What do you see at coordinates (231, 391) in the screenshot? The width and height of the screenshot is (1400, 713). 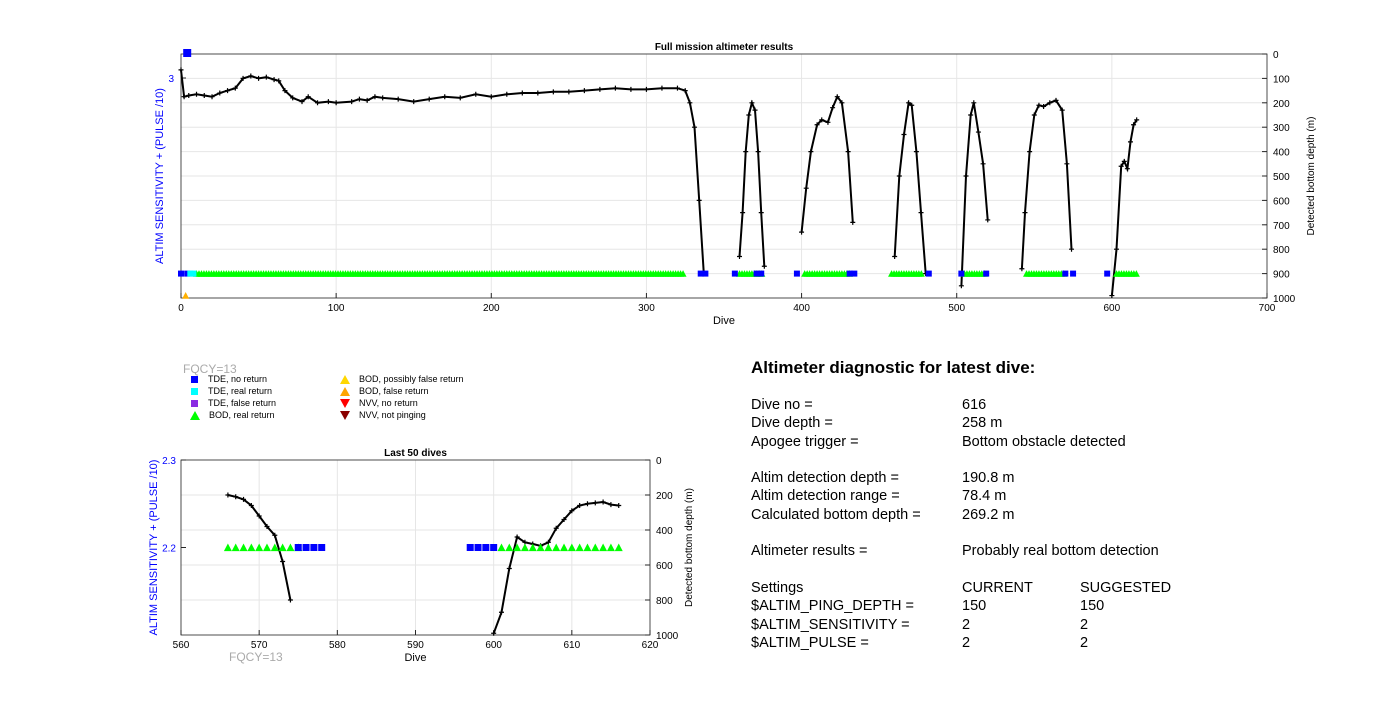 I see `legend-item: TDE, real return` at bounding box center [231, 391].